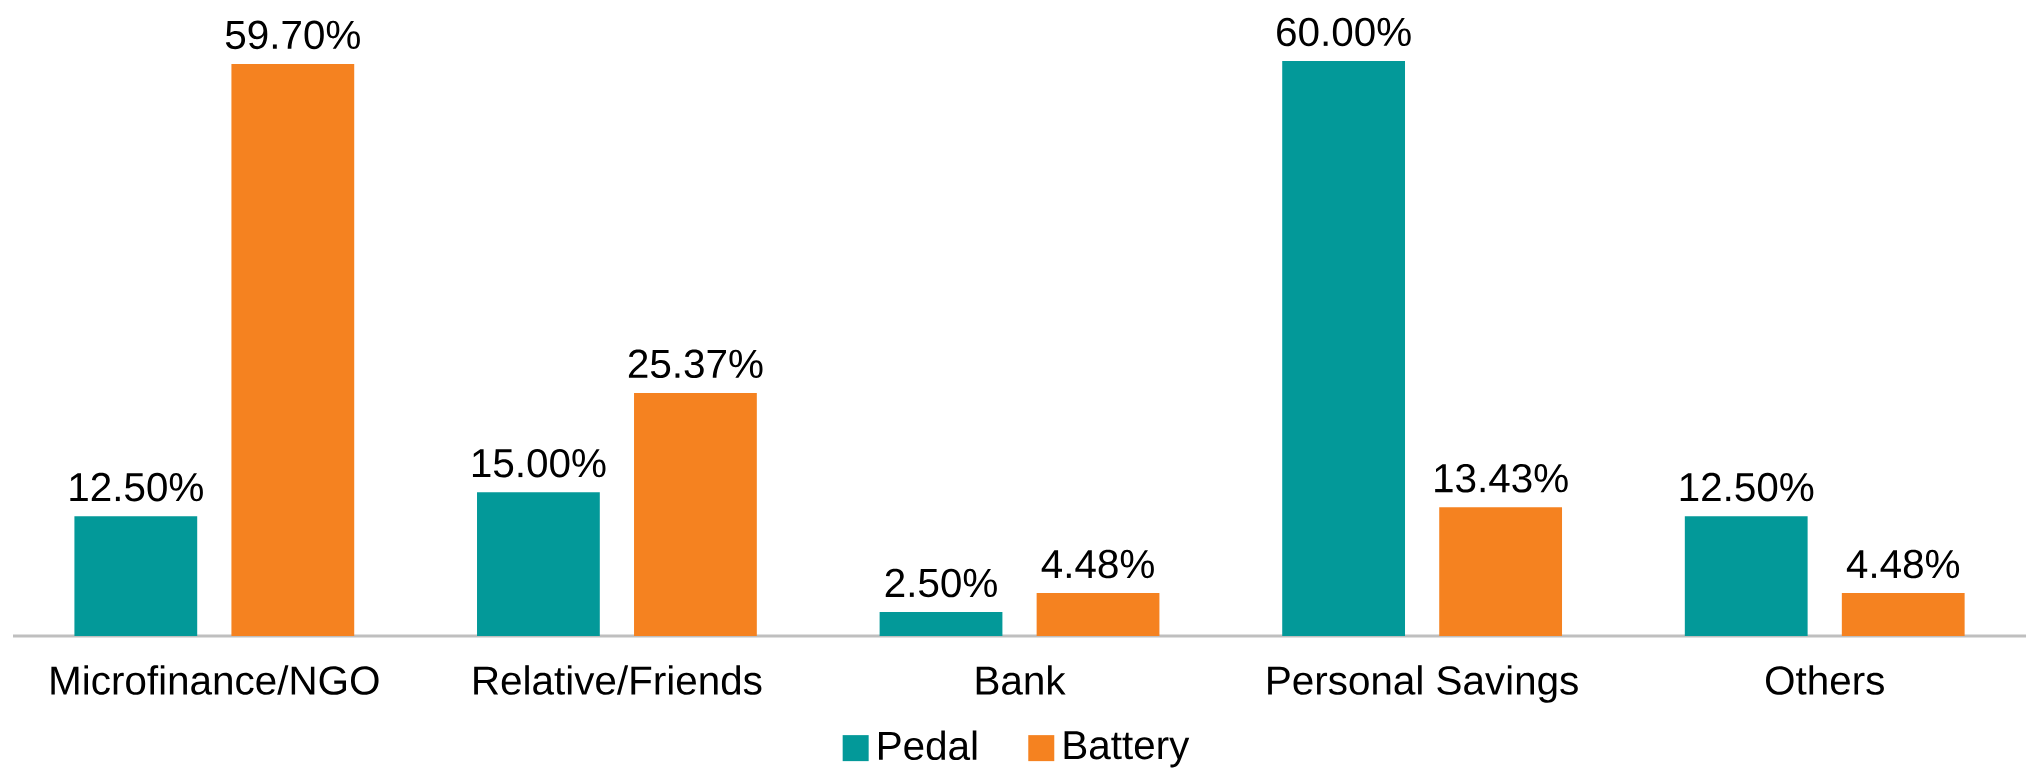 The width and height of the screenshot is (2039, 779). I want to click on data-label: 60.00%, so click(1344, 32).